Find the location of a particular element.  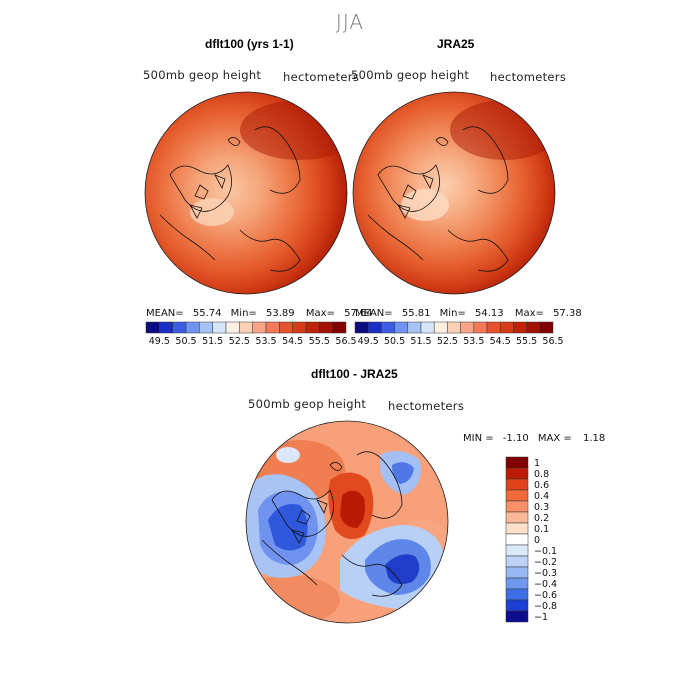

panel1-colorbar: 49.5 50.5 51.5 52.5 53.5 54.5 55.5 56.5 is located at coordinates (251, 334).